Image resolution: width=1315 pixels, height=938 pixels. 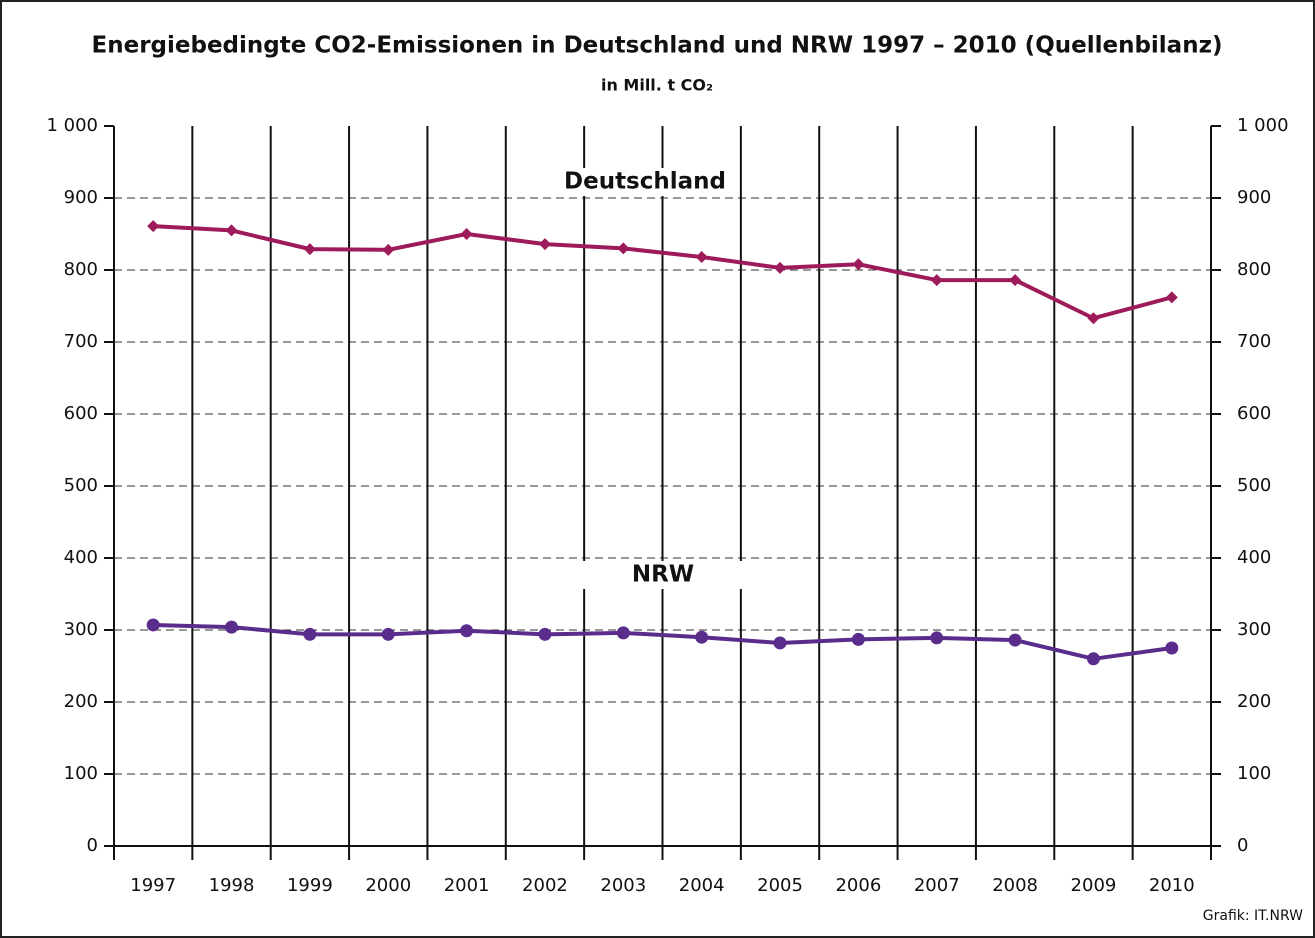 I want to click on y2-tick-label: 1 000, so click(x=1263, y=125).